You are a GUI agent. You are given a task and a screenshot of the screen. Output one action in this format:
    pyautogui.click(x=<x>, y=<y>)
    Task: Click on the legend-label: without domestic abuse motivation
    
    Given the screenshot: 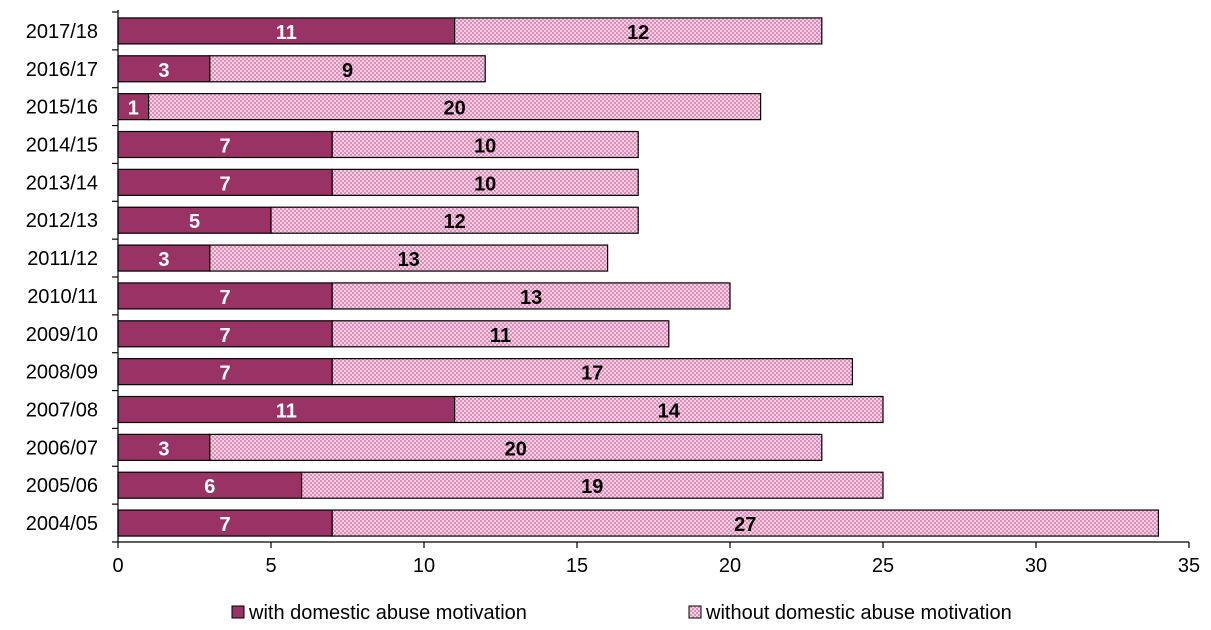 What is the action you would take?
    pyautogui.click(x=858, y=613)
    